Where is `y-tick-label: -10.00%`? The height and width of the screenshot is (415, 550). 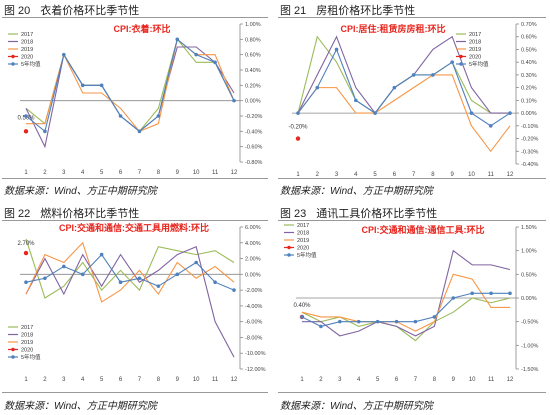
y-tick-label: -10.00% is located at coordinates (255, 354).